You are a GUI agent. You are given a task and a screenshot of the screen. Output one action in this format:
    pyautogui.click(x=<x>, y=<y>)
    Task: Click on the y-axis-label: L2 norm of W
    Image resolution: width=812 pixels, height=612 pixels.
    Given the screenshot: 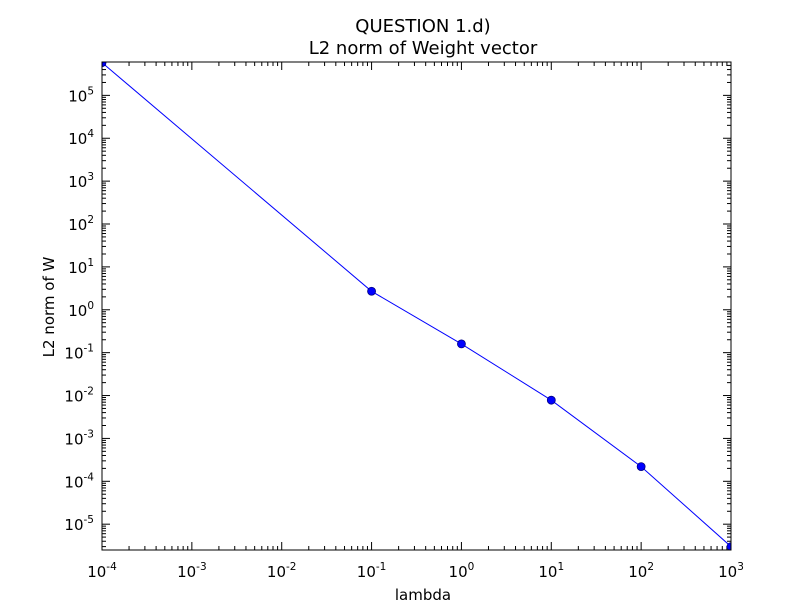 What is the action you would take?
    pyautogui.click(x=49, y=306)
    